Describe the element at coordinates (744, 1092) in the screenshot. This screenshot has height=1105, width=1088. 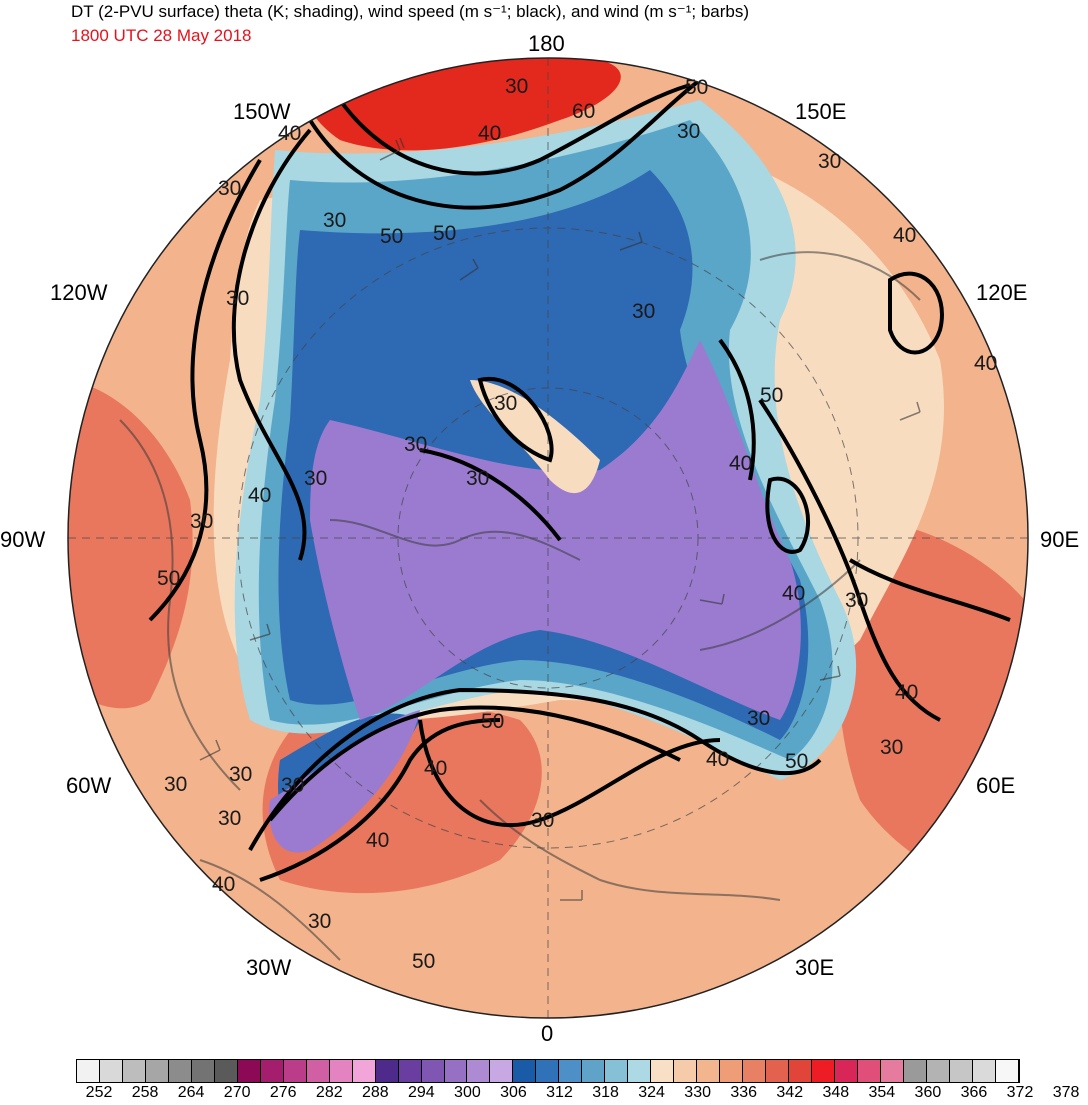
I see `colorbar-tick-label: 336` at that location.